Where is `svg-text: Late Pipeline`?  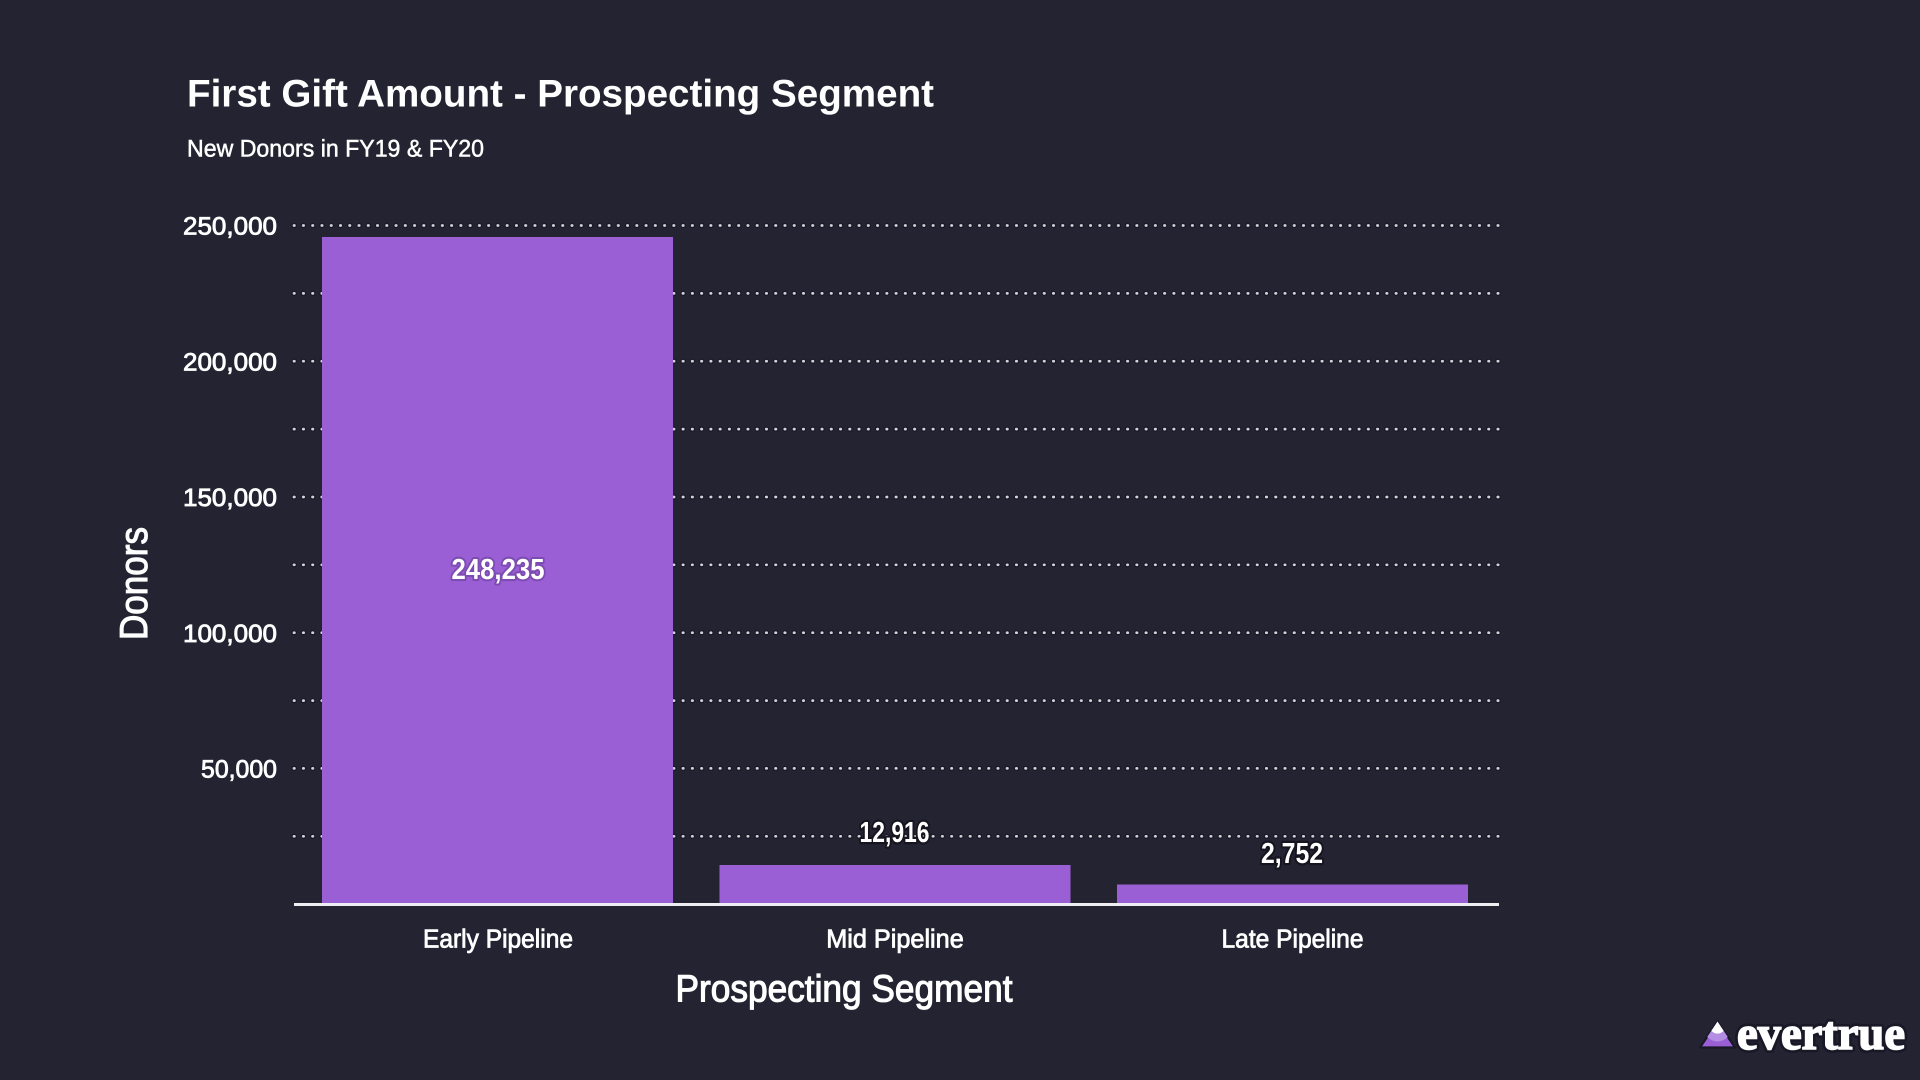
svg-text: Late Pipeline is located at coordinates (1293, 939).